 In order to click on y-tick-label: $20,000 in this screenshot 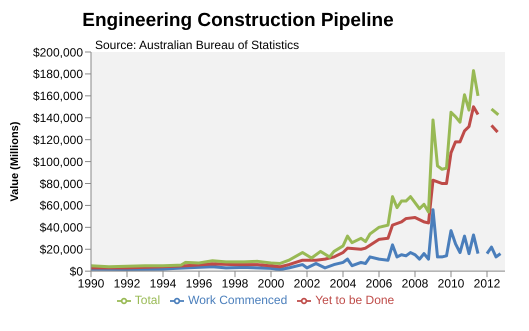, I will do `click(62, 249)`.